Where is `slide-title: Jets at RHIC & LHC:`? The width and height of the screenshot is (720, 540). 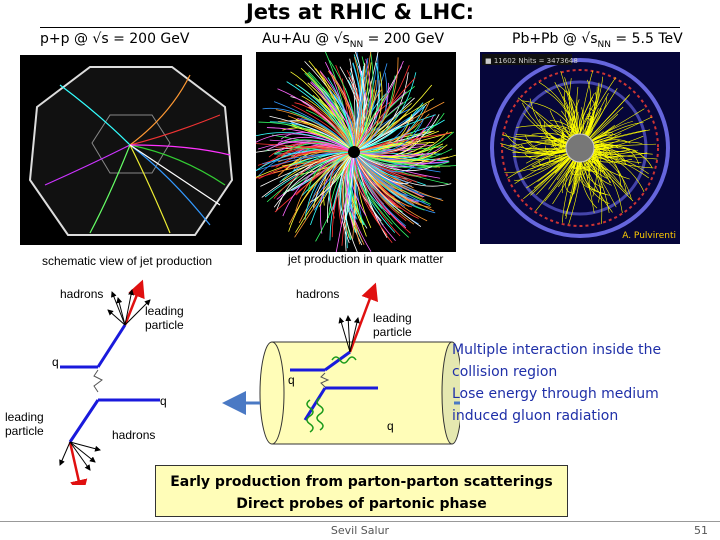
slide-title: Jets at RHIC & LHC: is located at coordinates (360, 12).